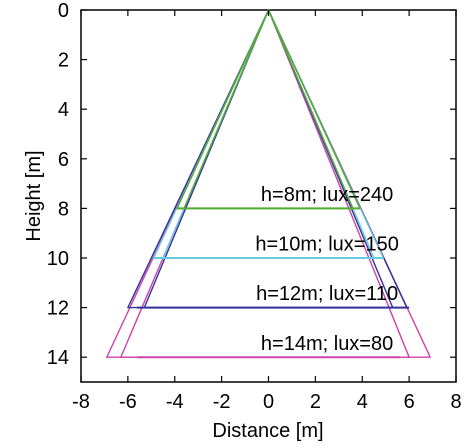 Image resolution: width=465 pixels, height=448 pixels. I want to click on x-tick-label: 6, so click(409, 402).